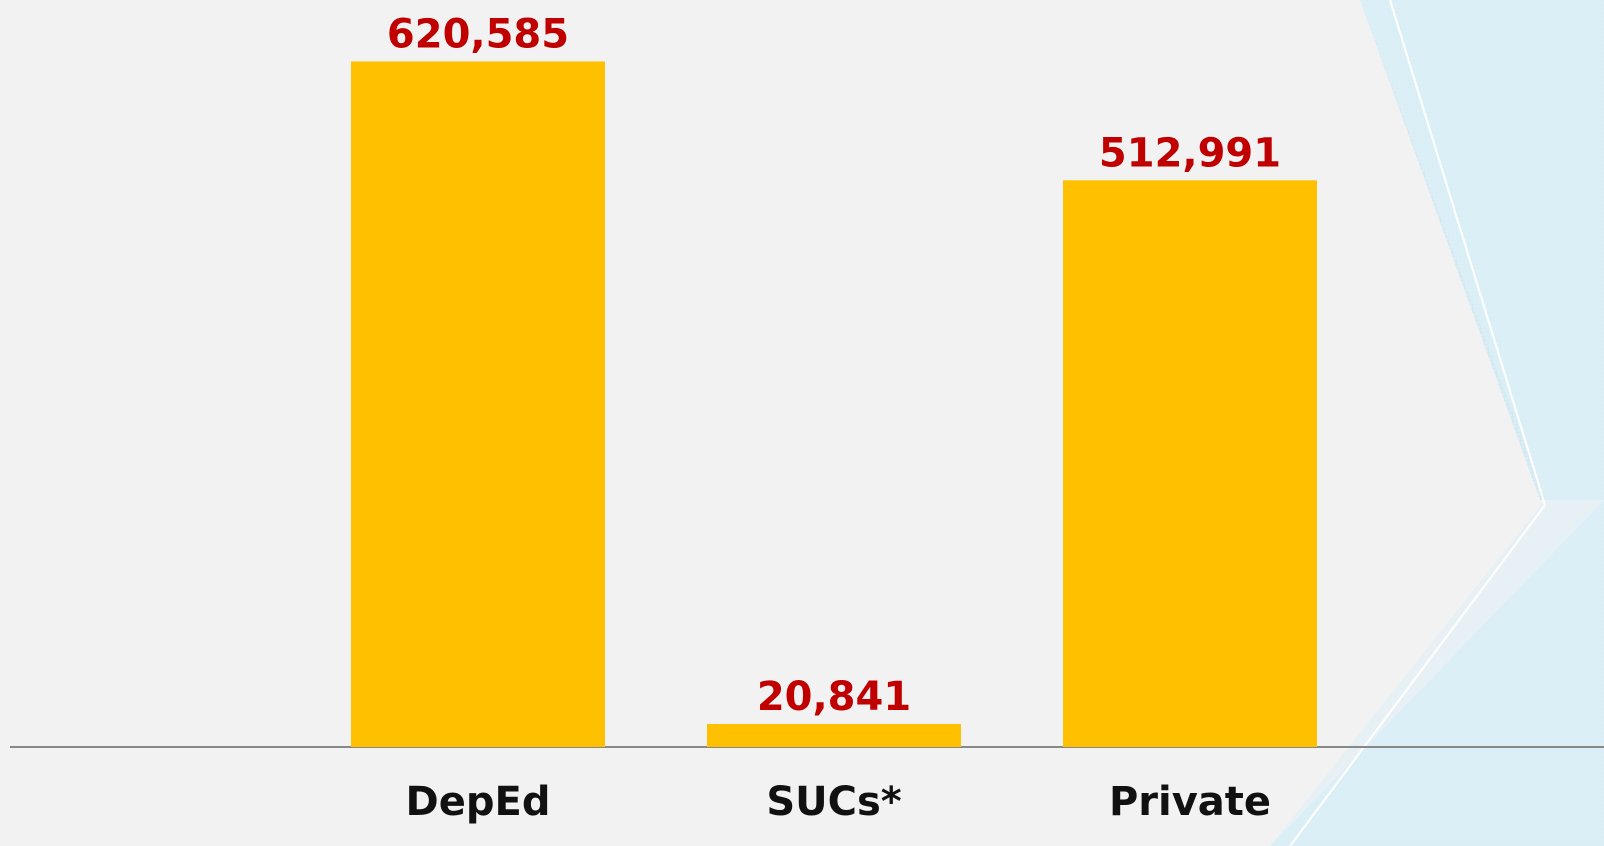  I want to click on x-tick-label: SUCs*, so click(833, 802).